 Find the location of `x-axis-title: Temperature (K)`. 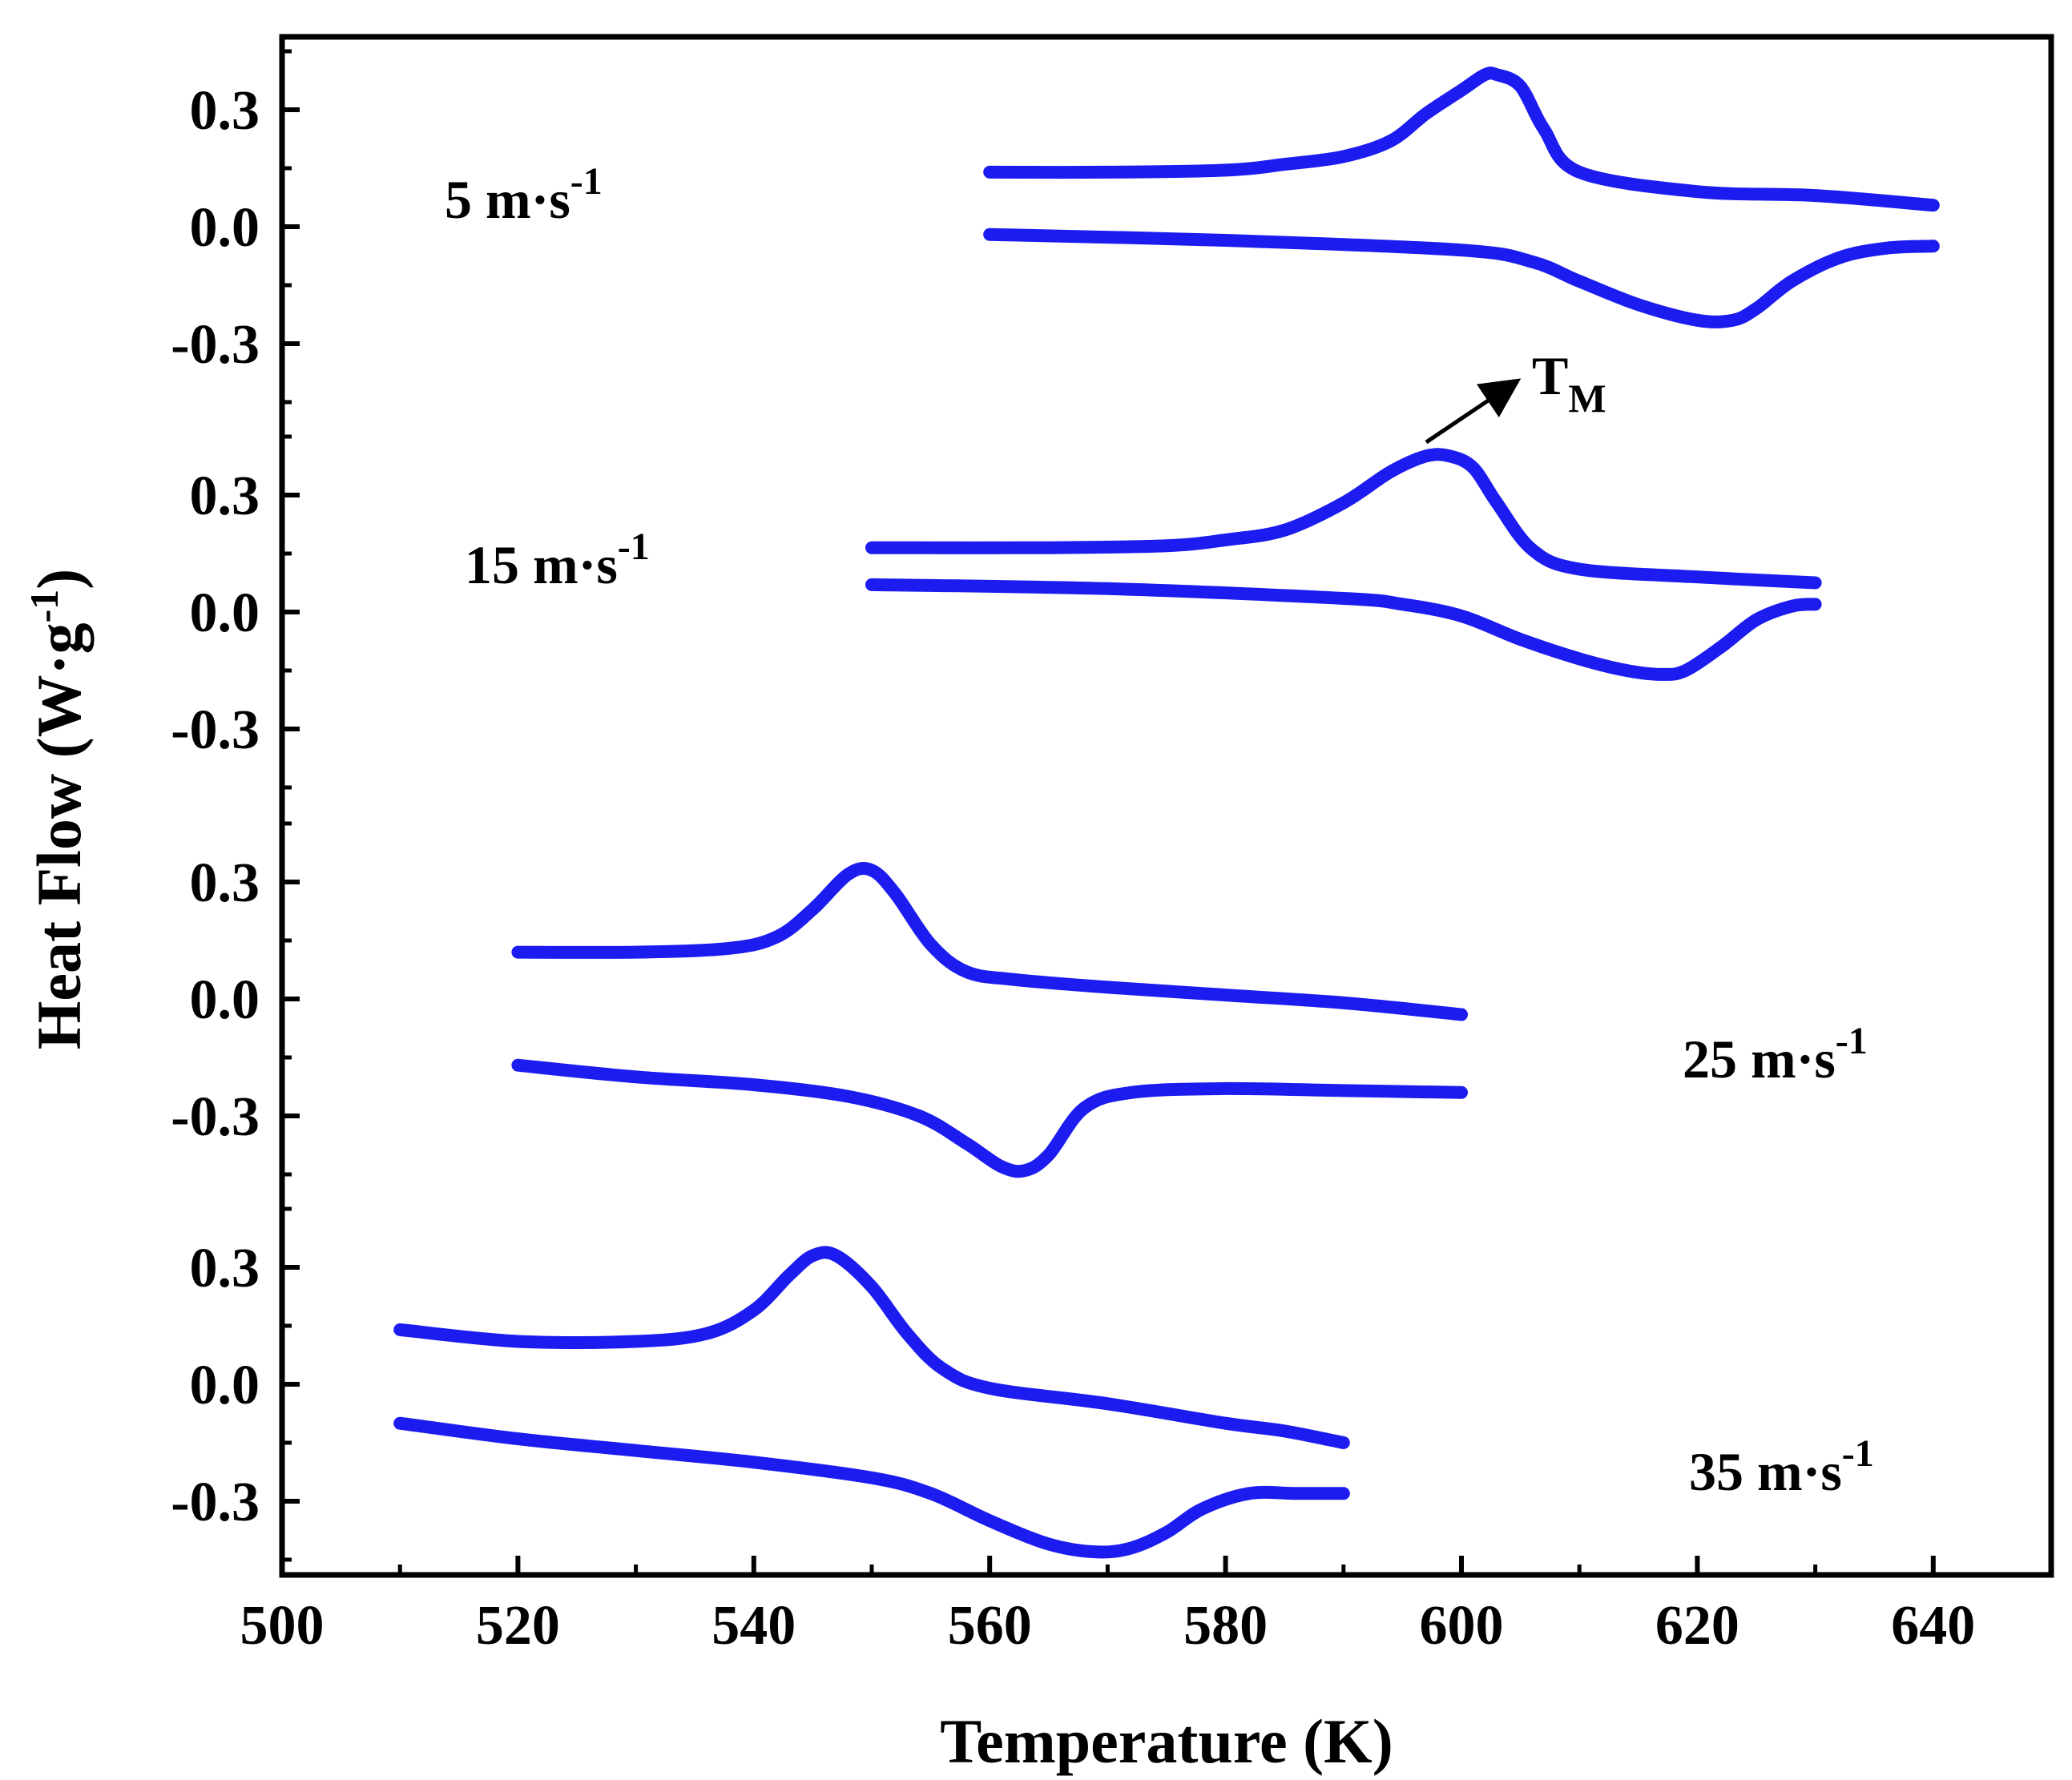

x-axis-title: Temperature (K) is located at coordinates (1166, 1741).